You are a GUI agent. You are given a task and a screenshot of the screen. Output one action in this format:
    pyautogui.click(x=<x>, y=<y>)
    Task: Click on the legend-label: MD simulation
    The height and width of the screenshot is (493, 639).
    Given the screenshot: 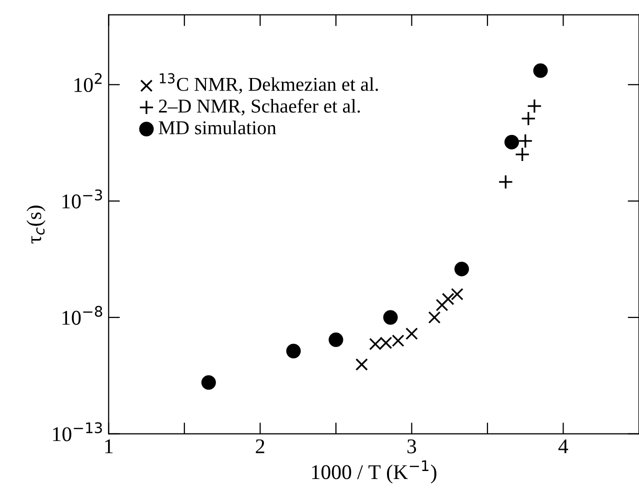 What is the action you would take?
    pyautogui.click(x=217, y=127)
    